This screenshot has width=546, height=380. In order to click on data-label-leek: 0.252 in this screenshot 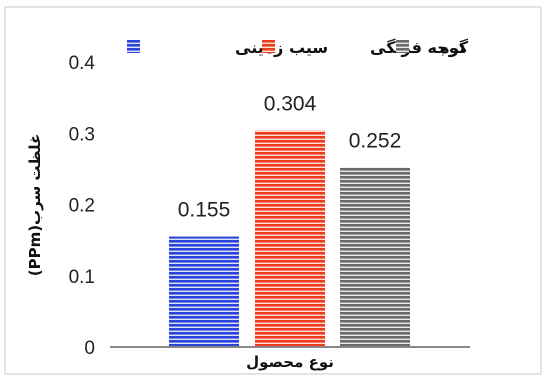, I will do `click(375, 140)`.